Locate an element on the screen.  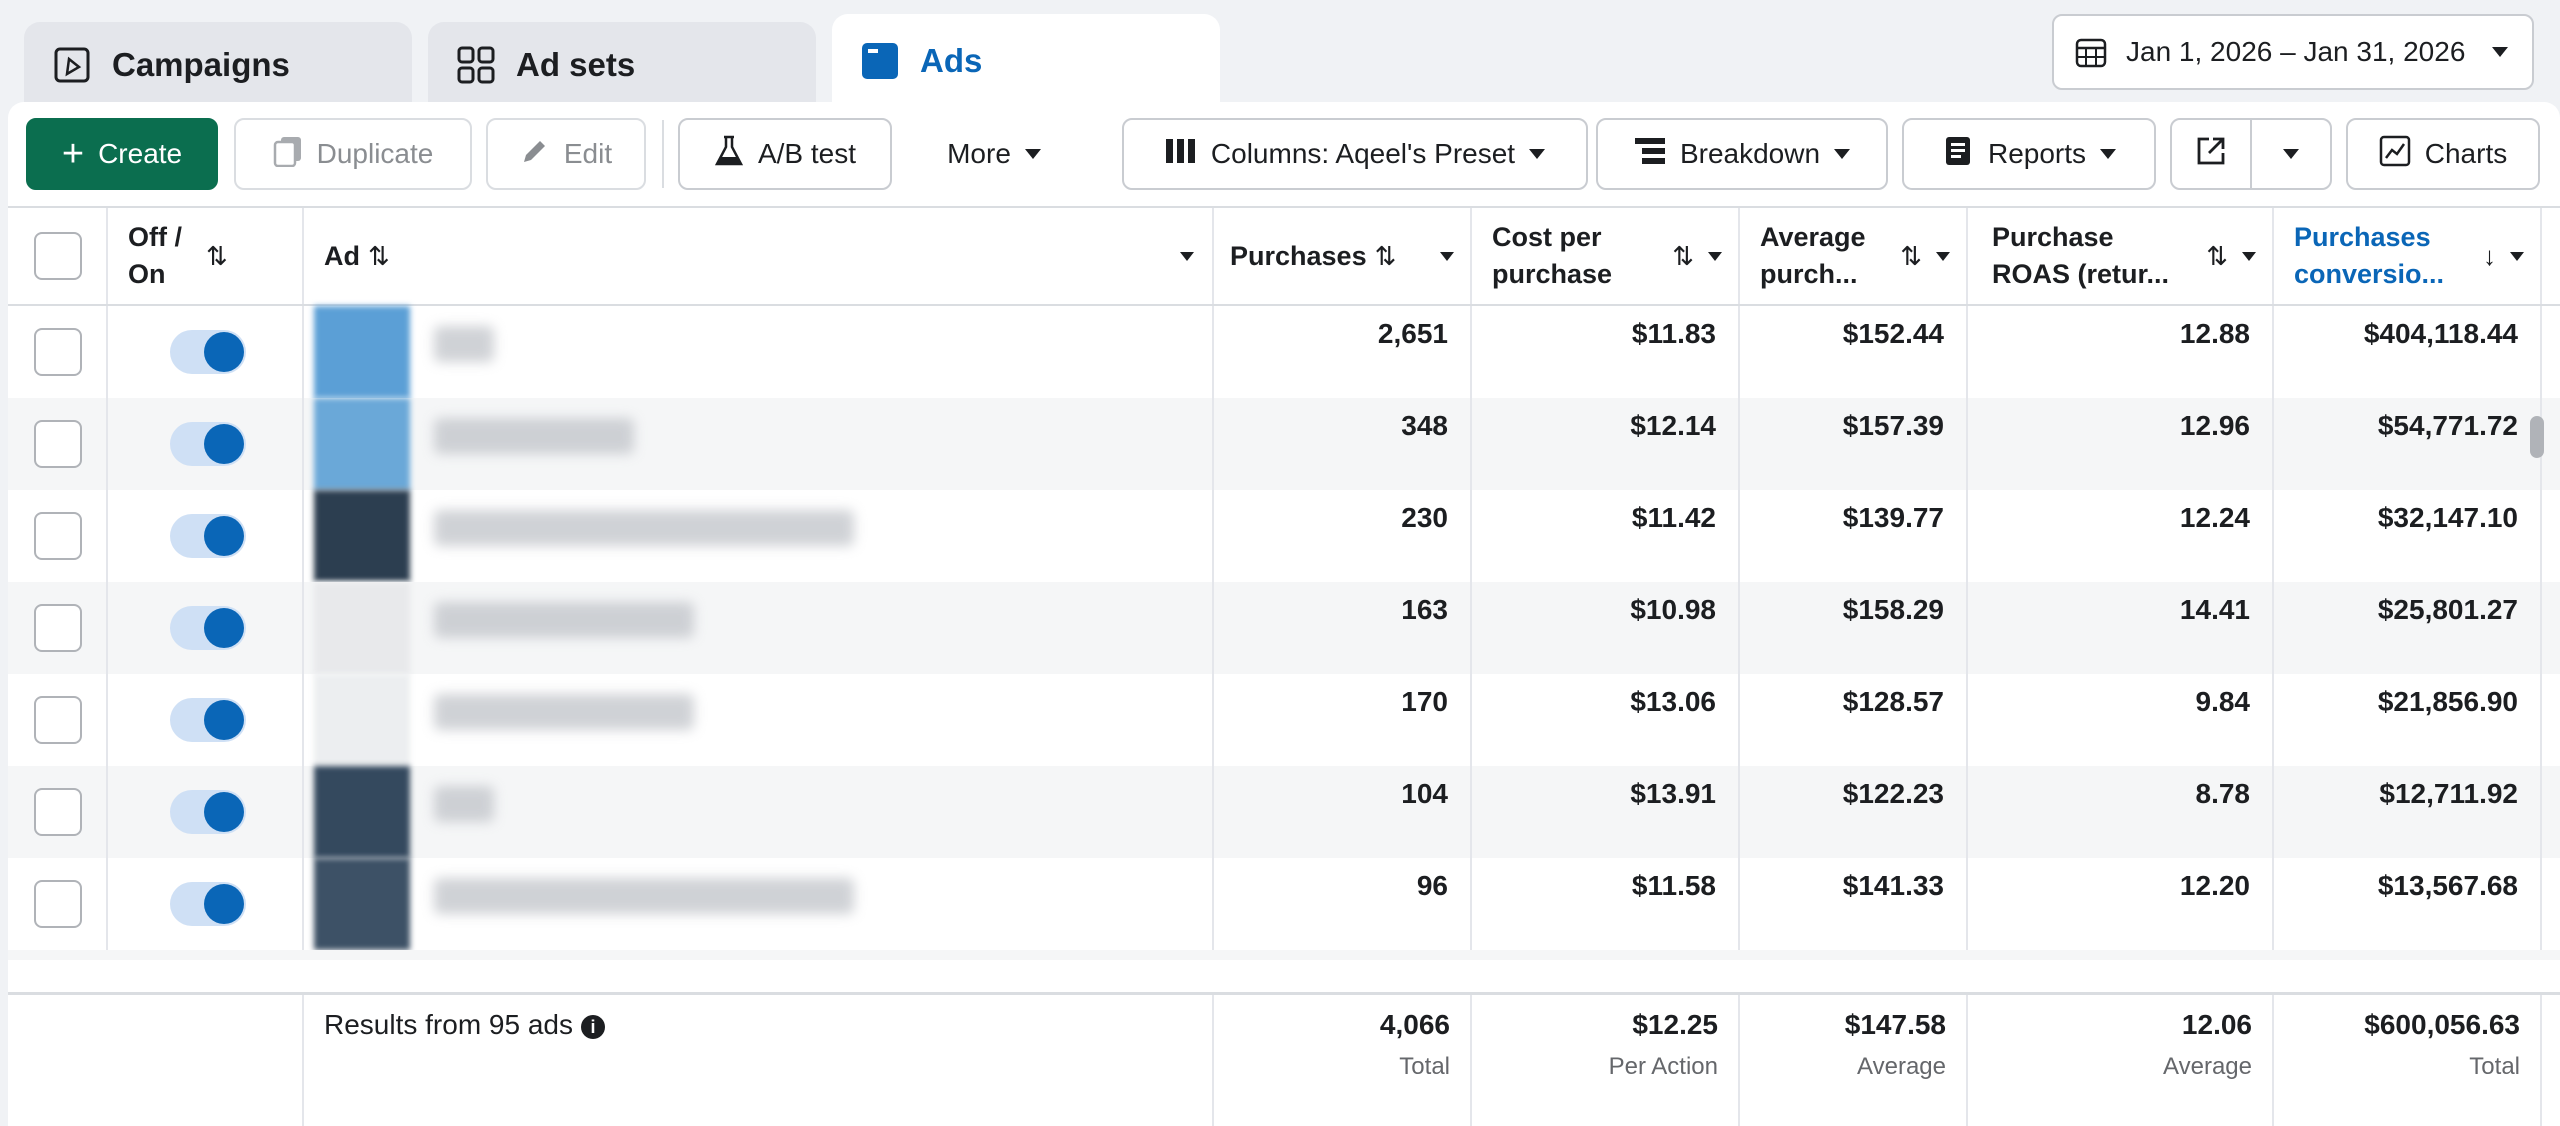
header-purchase-roas: Purchase ROAS (retur... ⇅ is located at coordinates (2121, 256).